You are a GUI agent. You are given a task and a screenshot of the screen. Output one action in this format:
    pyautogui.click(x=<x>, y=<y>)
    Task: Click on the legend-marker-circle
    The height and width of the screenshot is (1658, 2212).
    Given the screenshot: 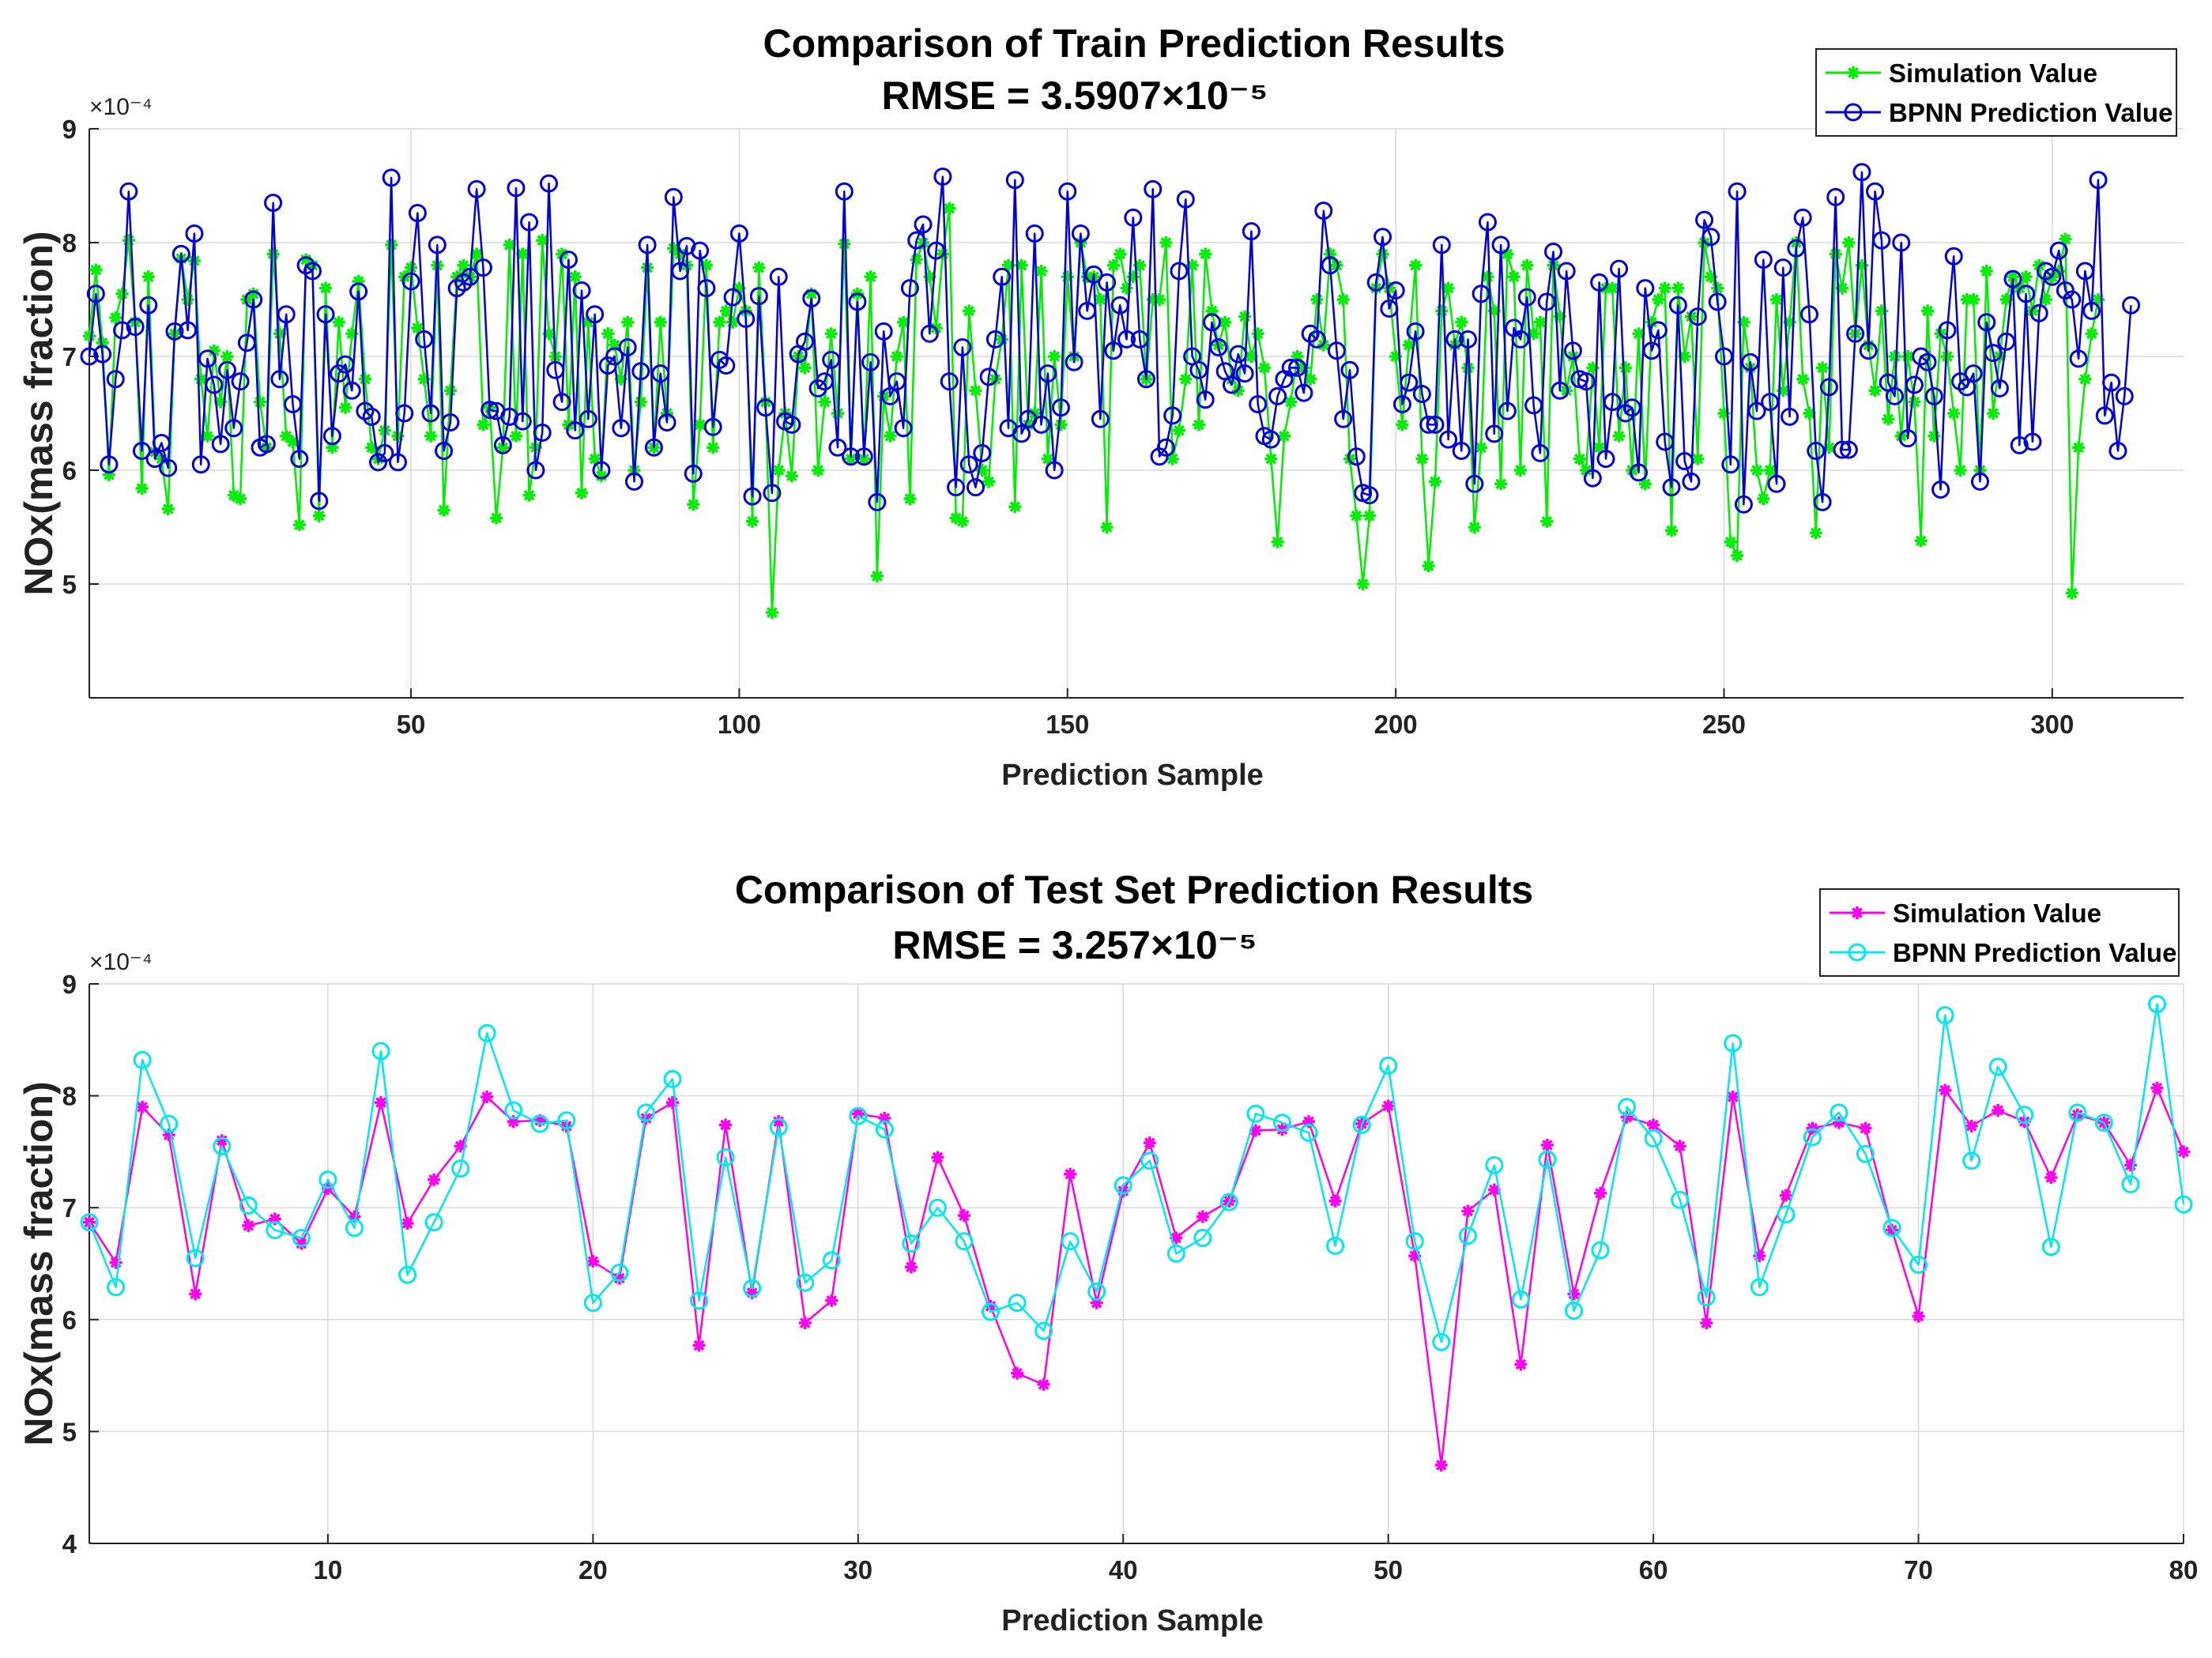 What is the action you would take?
    pyautogui.click(x=1857, y=952)
    